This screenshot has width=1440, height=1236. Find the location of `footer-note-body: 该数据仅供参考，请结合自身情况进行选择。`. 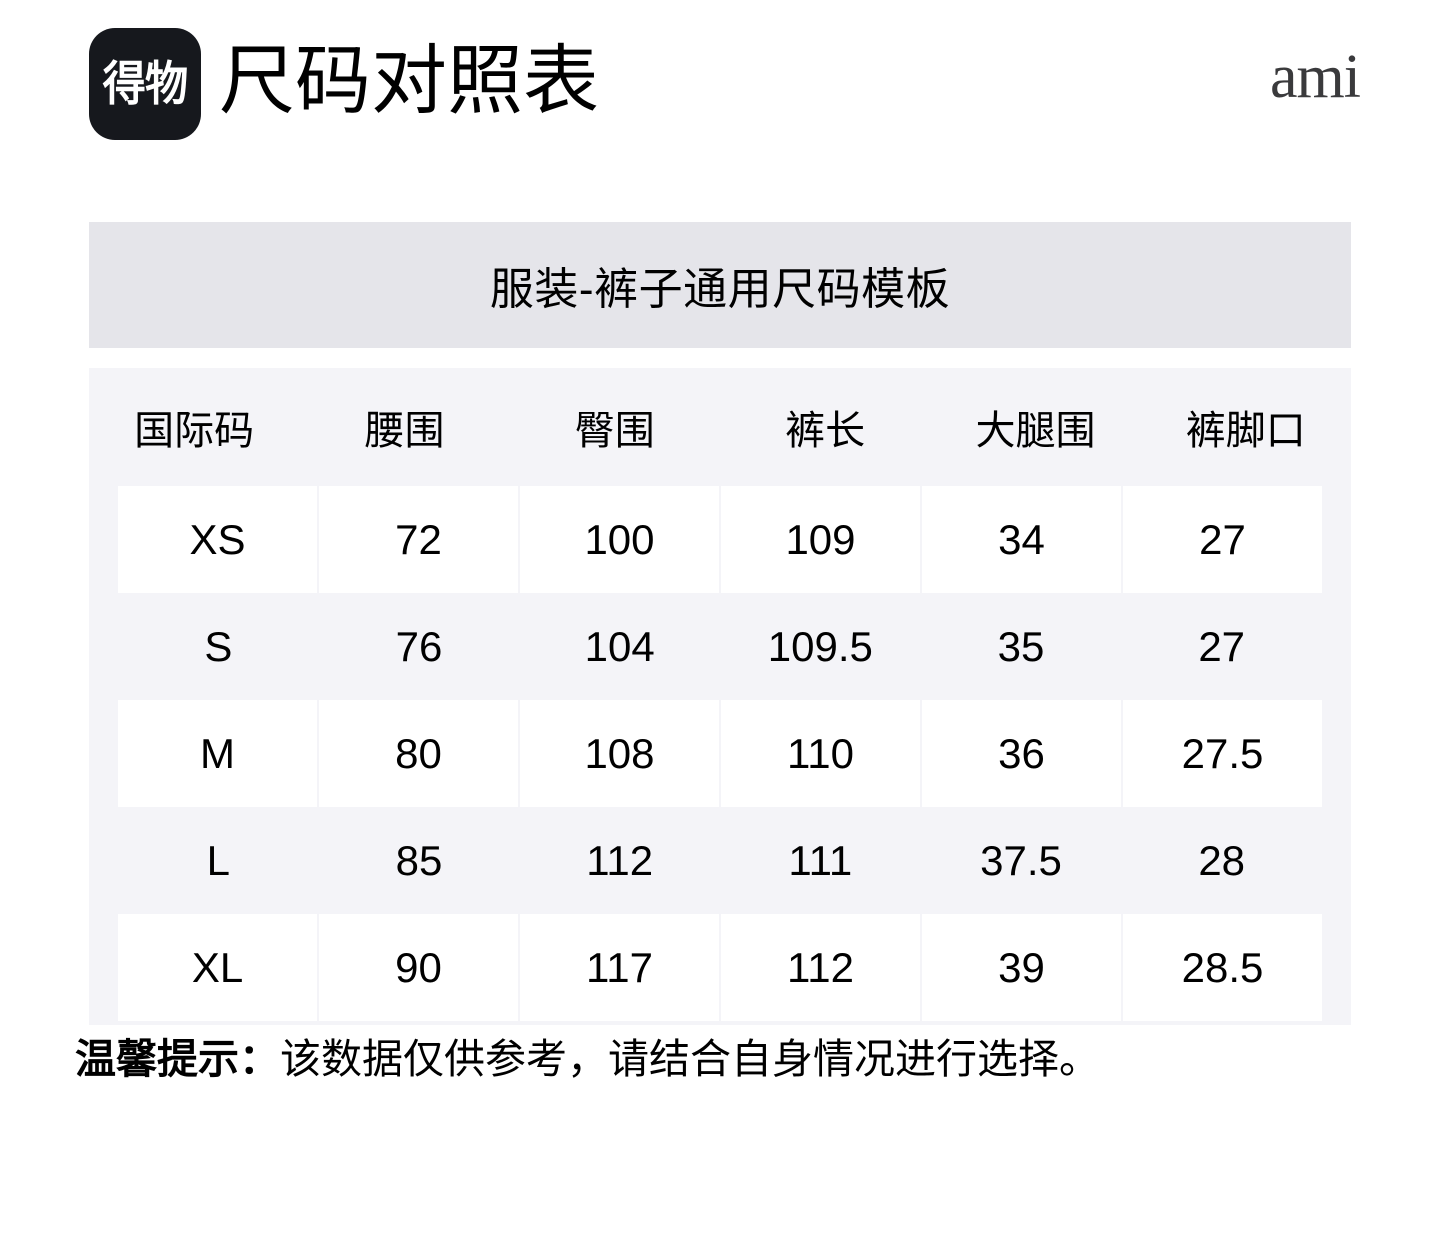

footer-note-body: 该数据仅供参考，请结合自身情况进行选择。 is located at coordinates (690, 1059).